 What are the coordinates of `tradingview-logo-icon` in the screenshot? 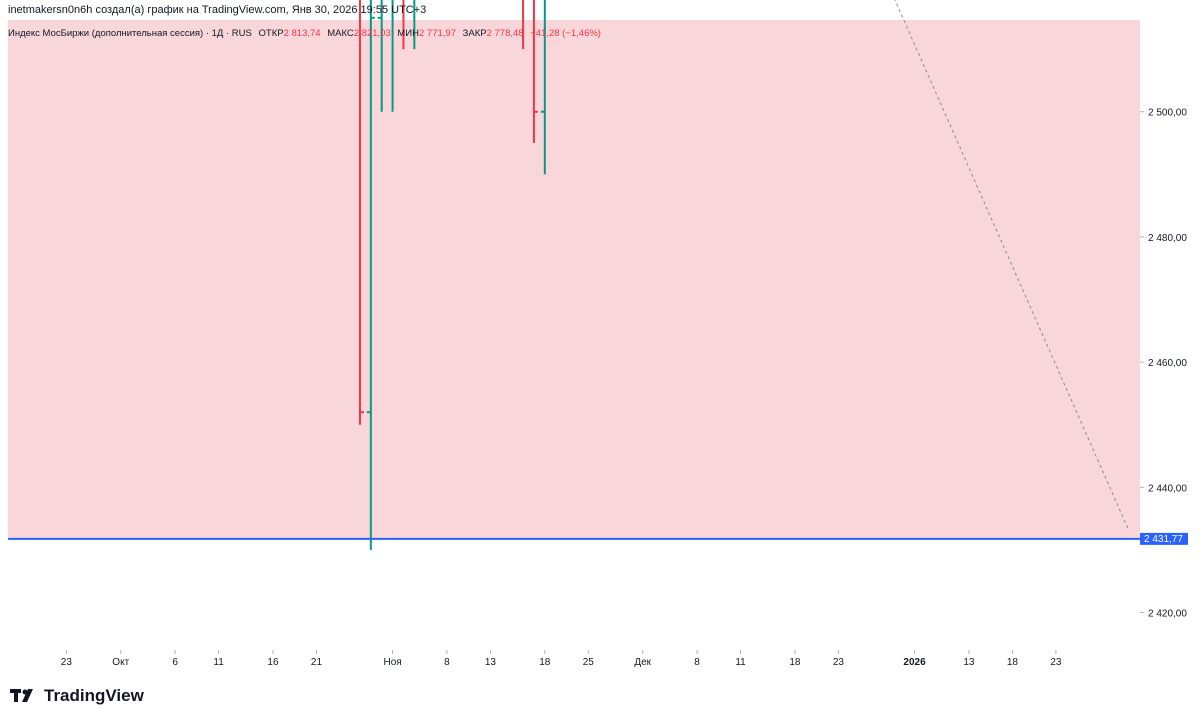 It's located at (21, 695).